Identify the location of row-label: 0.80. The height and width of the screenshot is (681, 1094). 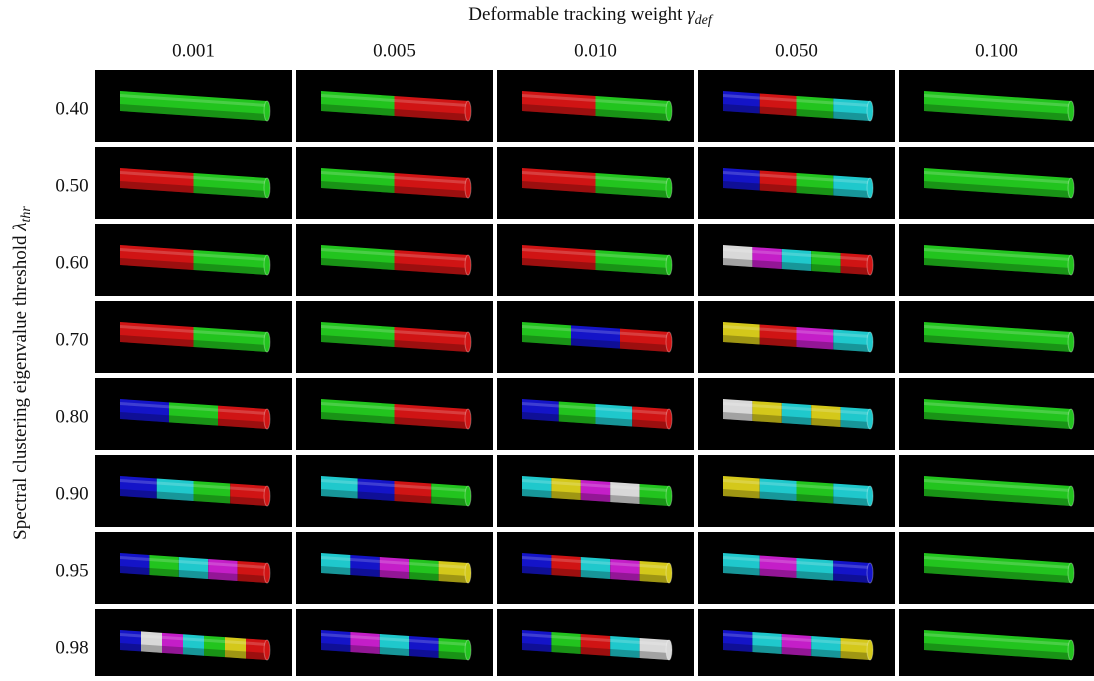
(71, 416).